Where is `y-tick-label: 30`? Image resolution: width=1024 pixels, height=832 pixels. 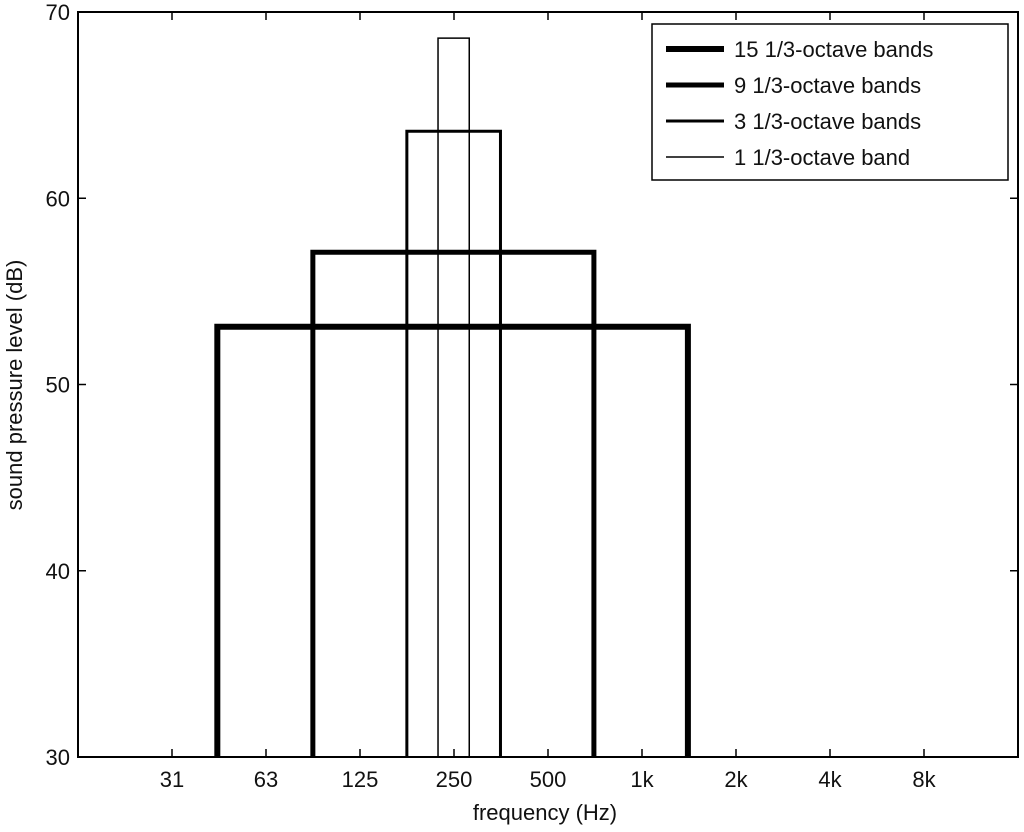
y-tick-label: 30 is located at coordinates (58, 757).